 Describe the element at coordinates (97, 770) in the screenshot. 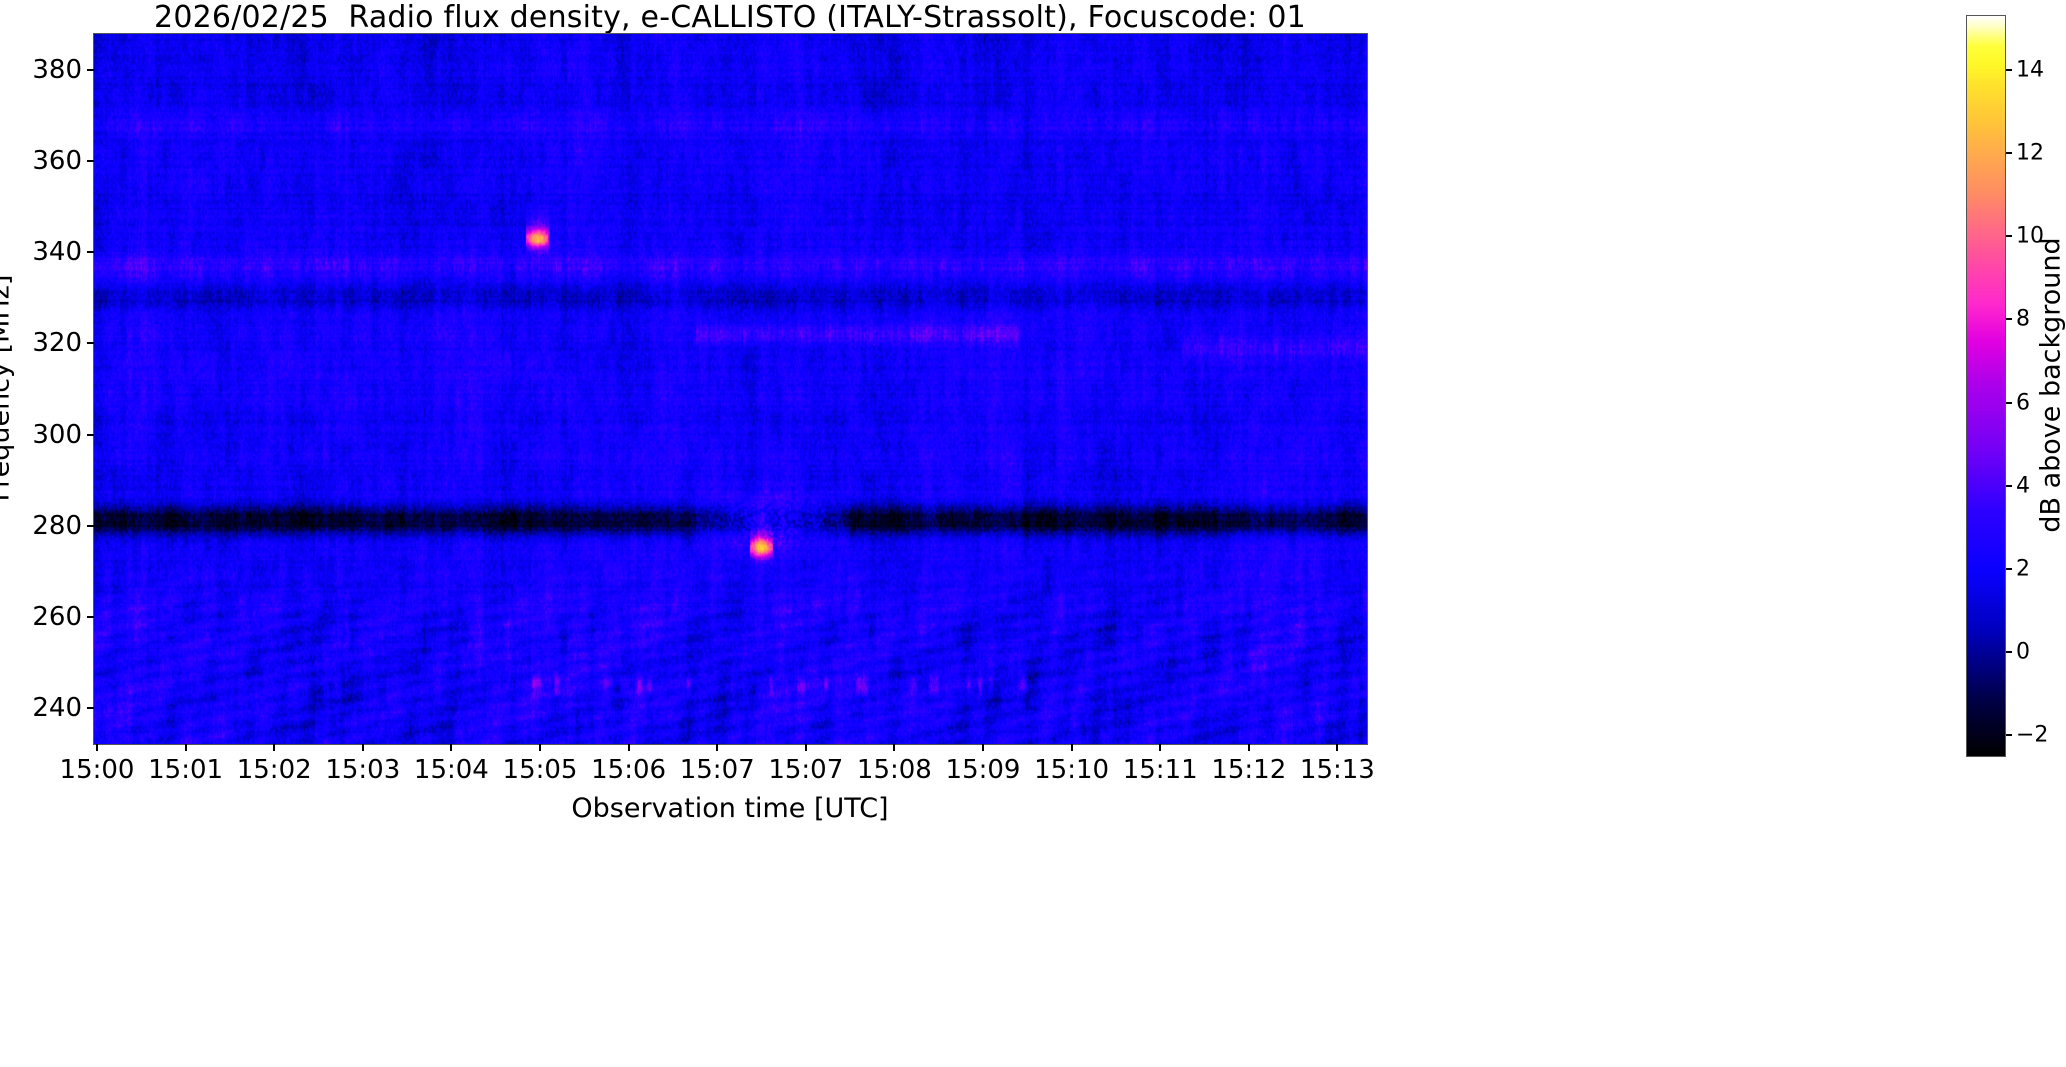

I see `x-tick-label: 15:00` at that location.